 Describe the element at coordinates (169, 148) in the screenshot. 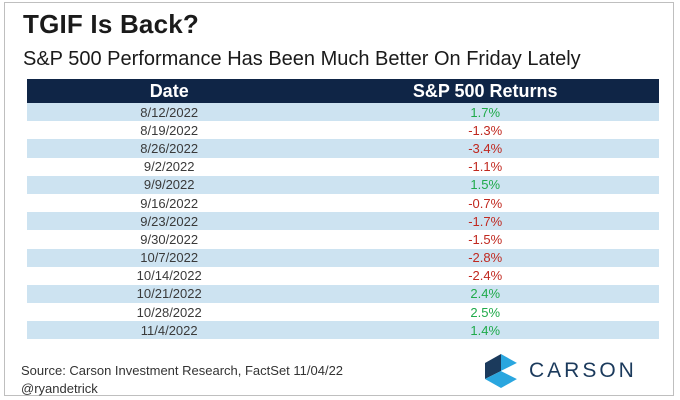

I see `date-cell: 8/26/2022` at that location.